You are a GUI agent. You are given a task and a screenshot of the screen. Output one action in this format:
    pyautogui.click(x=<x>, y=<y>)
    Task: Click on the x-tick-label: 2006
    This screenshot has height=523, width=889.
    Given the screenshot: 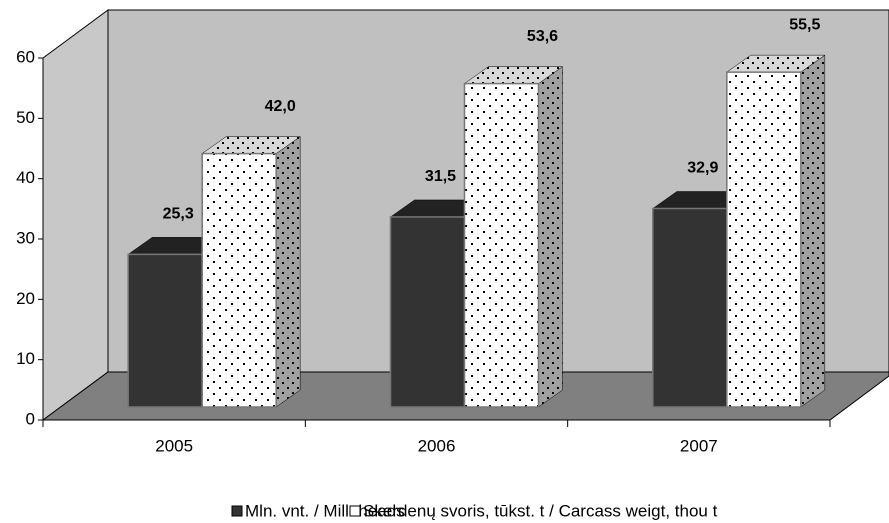 What is the action you would take?
    pyautogui.click(x=437, y=445)
    